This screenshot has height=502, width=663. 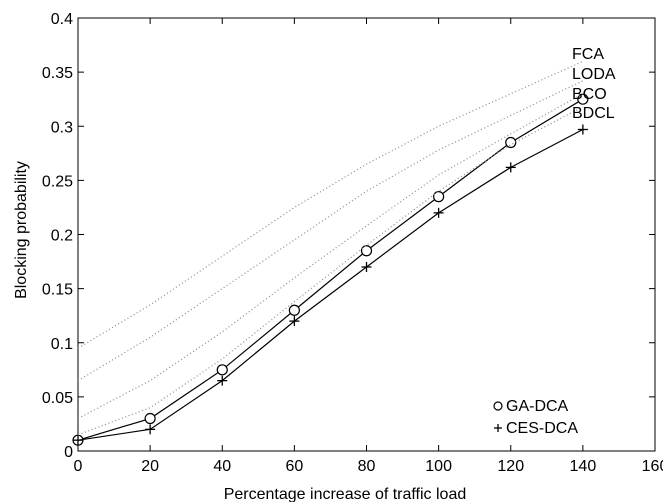 I want to click on curve-label-fca: FCA, so click(x=588, y=54).